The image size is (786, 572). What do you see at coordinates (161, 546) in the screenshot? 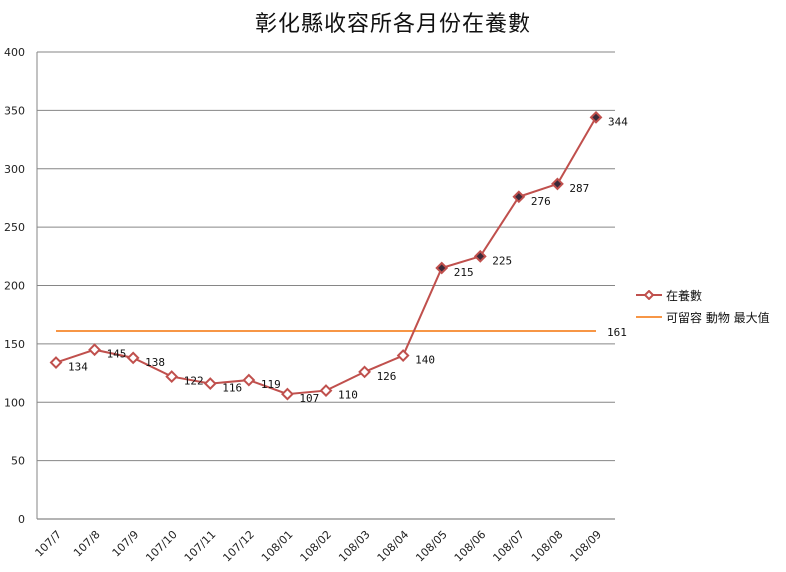
I see `x-tick-label: 107/10` at bounding box center [161, 546].